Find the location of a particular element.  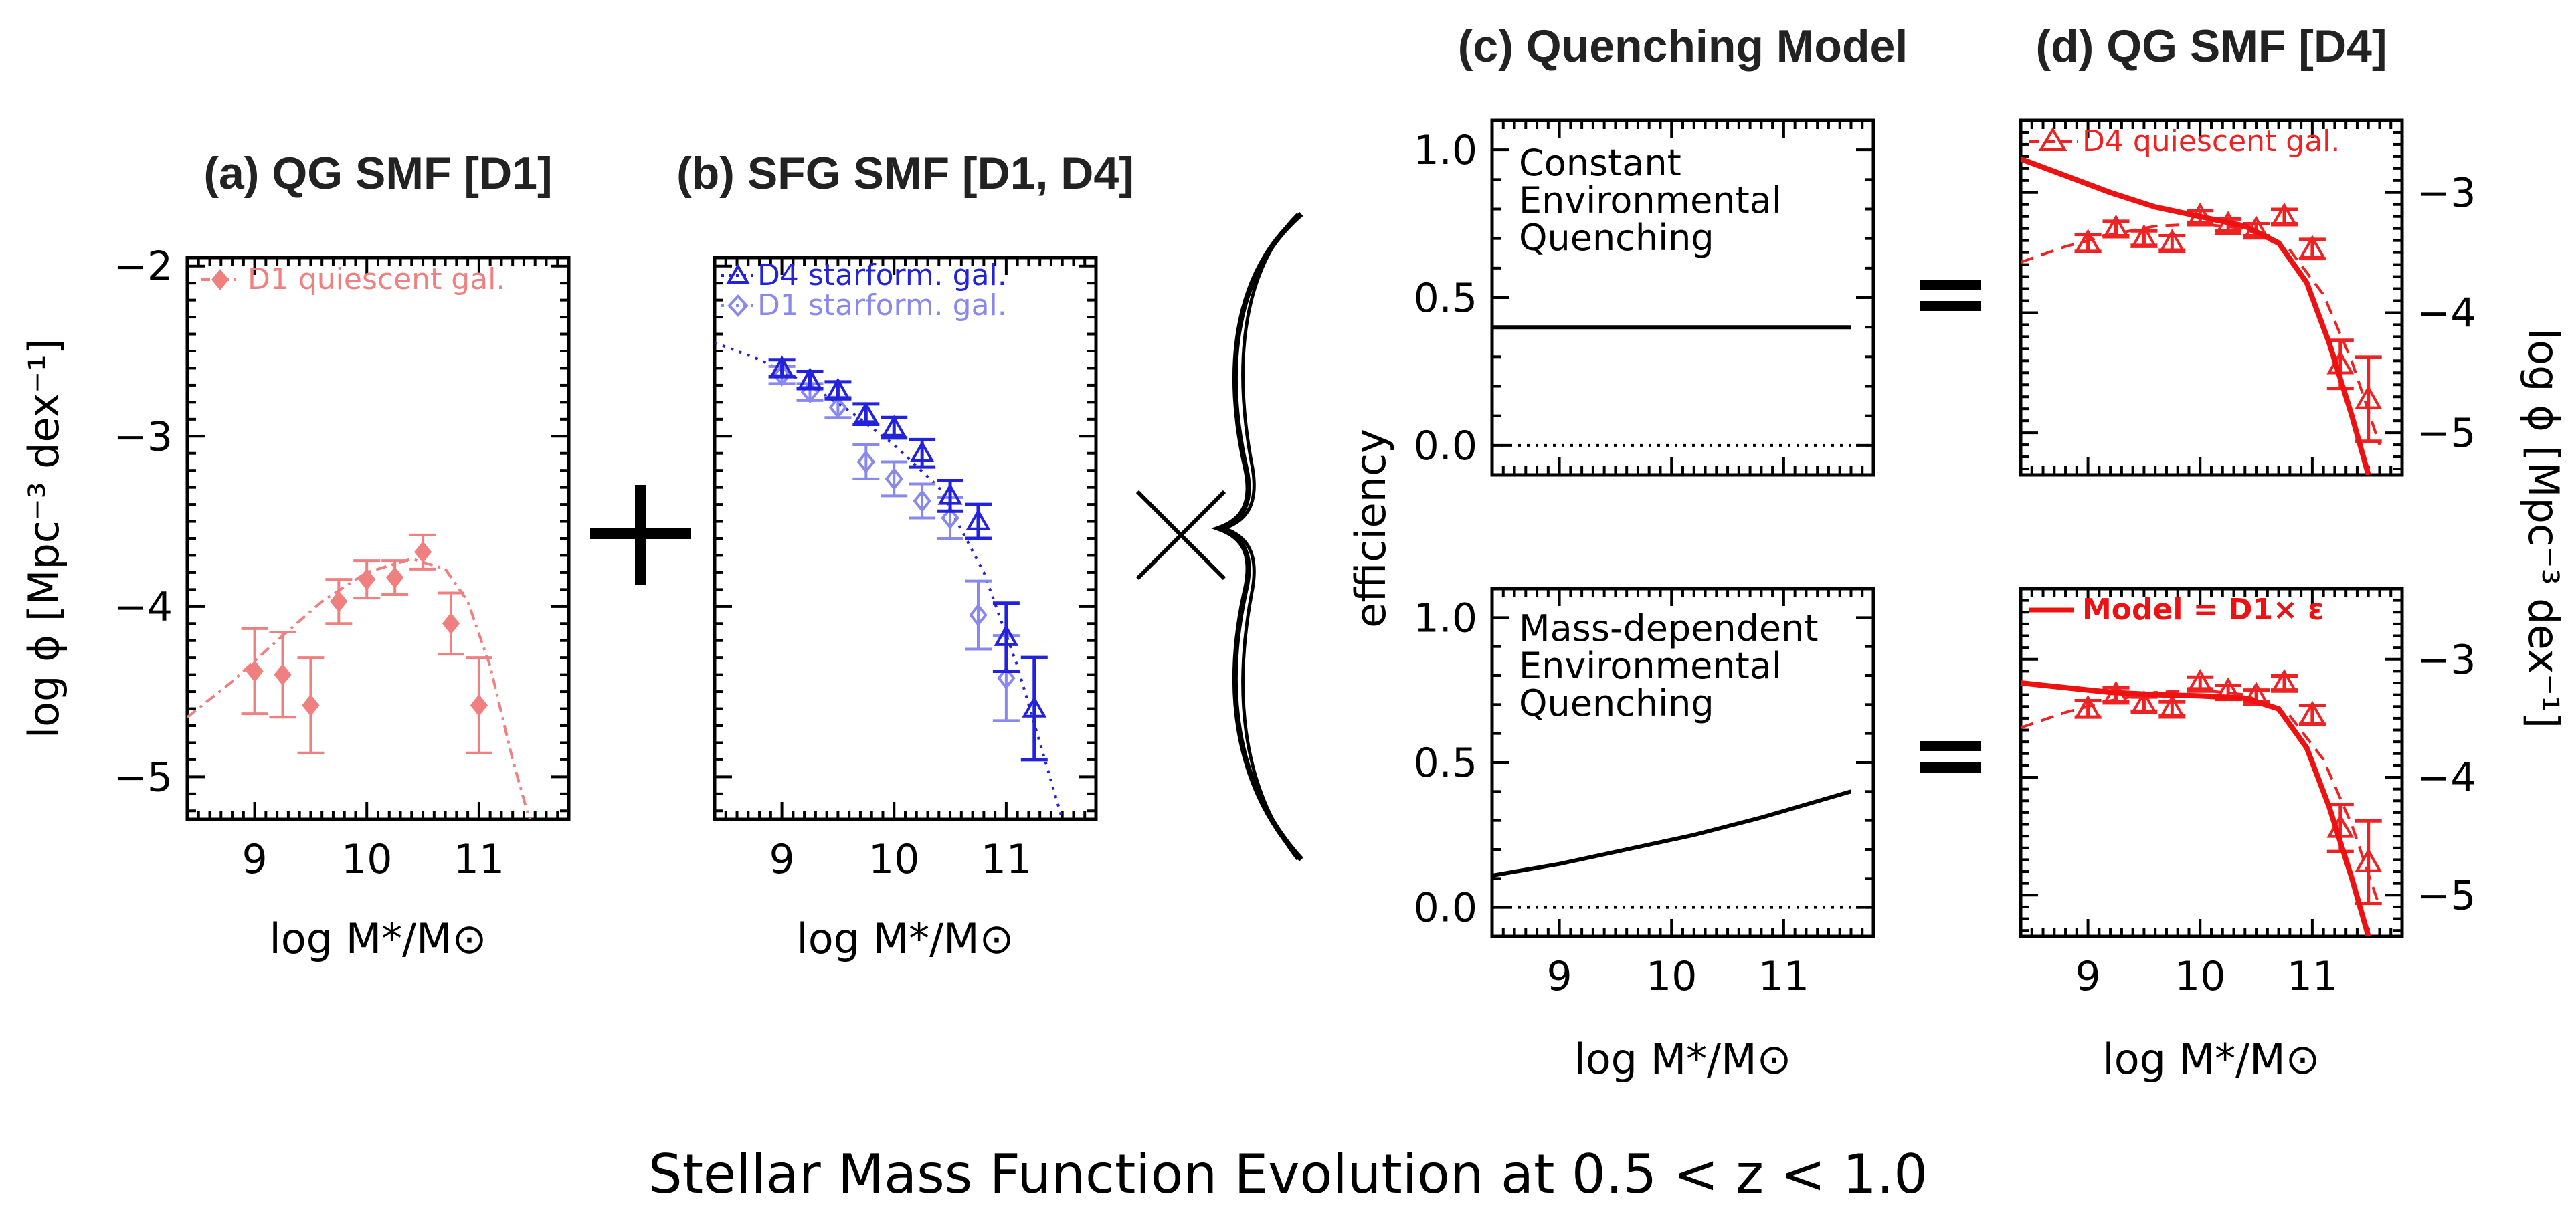

panel-d-top-plot is located at coordinates (2202, 315).